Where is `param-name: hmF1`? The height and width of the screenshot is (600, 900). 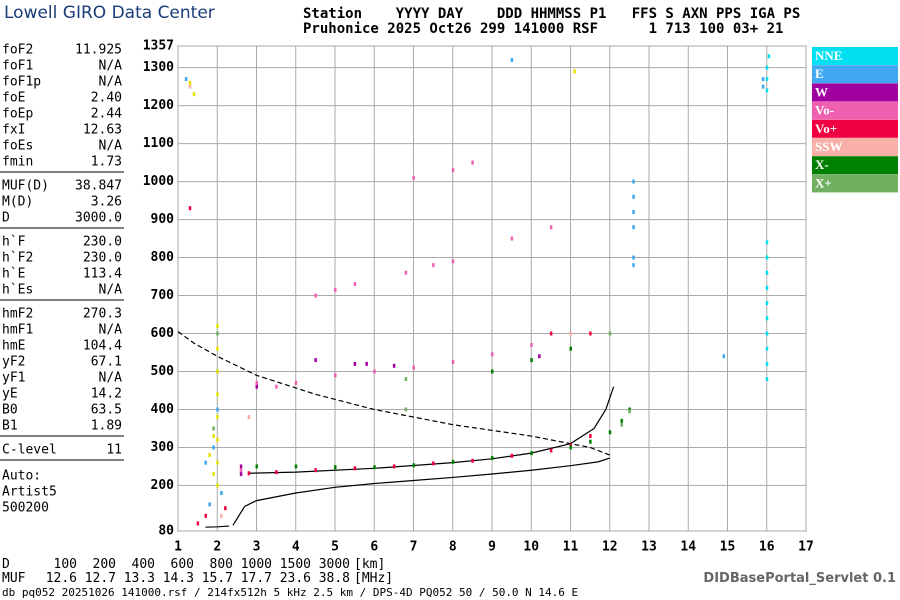 param-name: hmF1 is located at coordinates (17, 330).